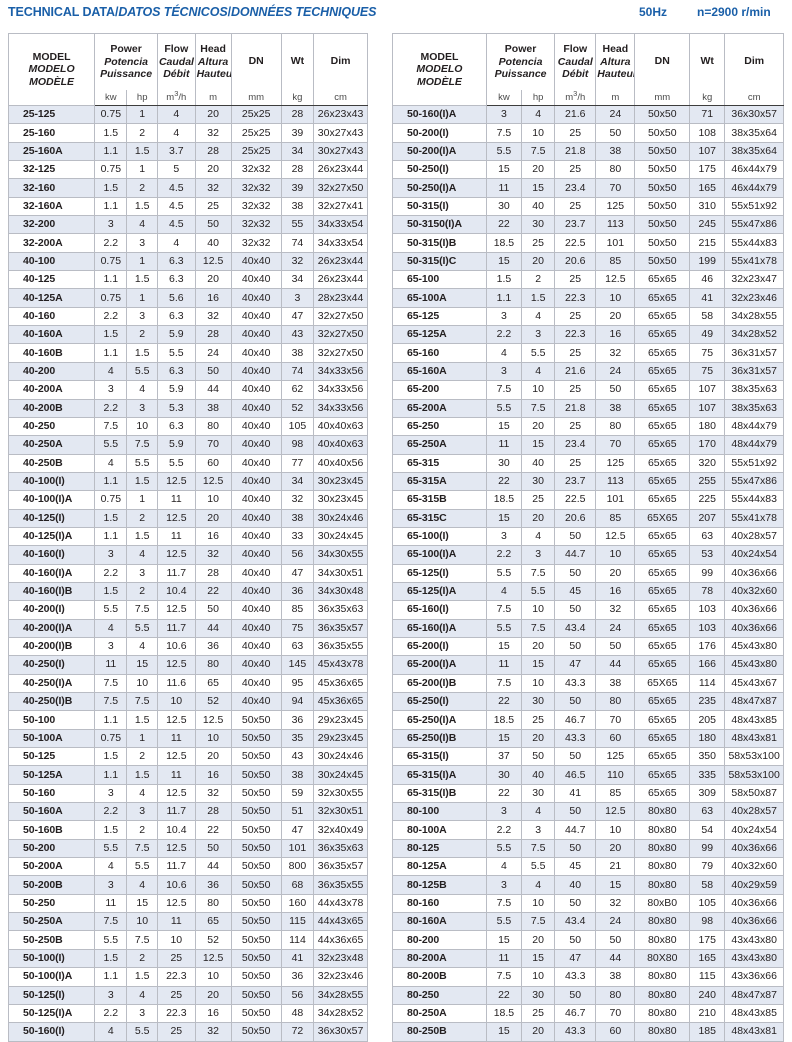 The image size is (792, 1042). Describe the element at coordinates (51, 628) in the screenshot. I see `cell-model: 40-200(I)A` at that location.